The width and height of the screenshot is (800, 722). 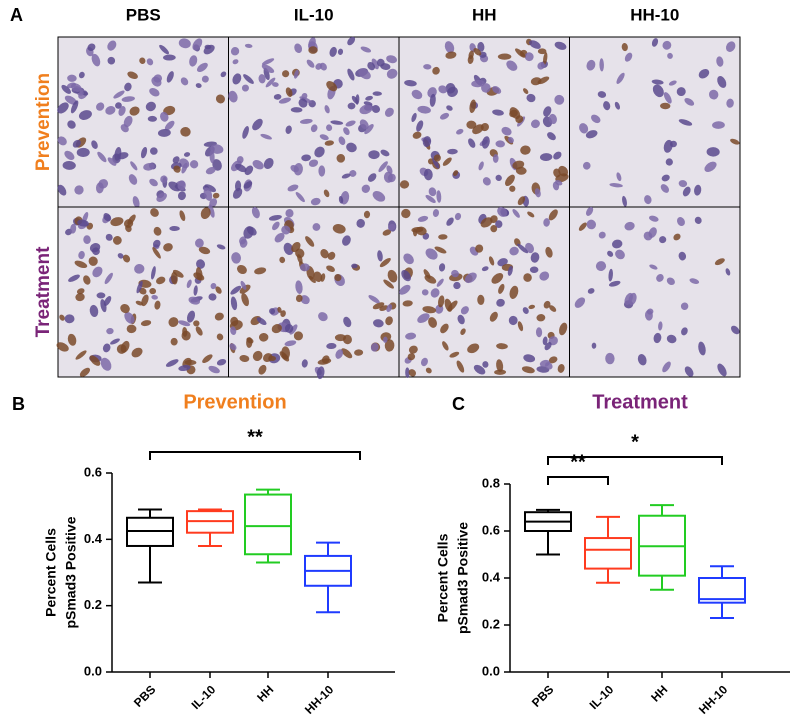 I want to click on column-label: HH, so click(x=484, y=14).